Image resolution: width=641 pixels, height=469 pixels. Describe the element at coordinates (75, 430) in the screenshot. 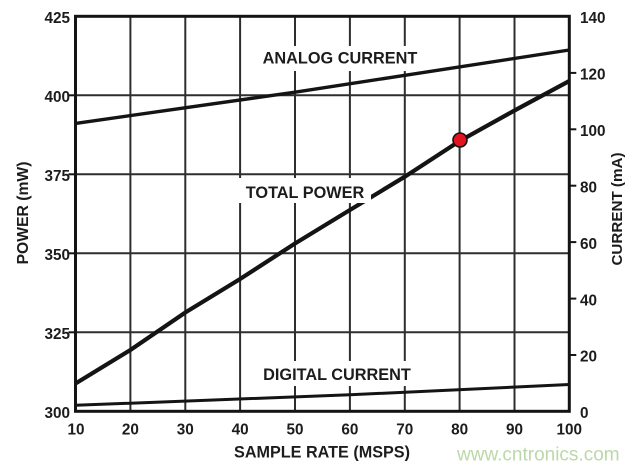

I see `svg-text: 10` at that location.